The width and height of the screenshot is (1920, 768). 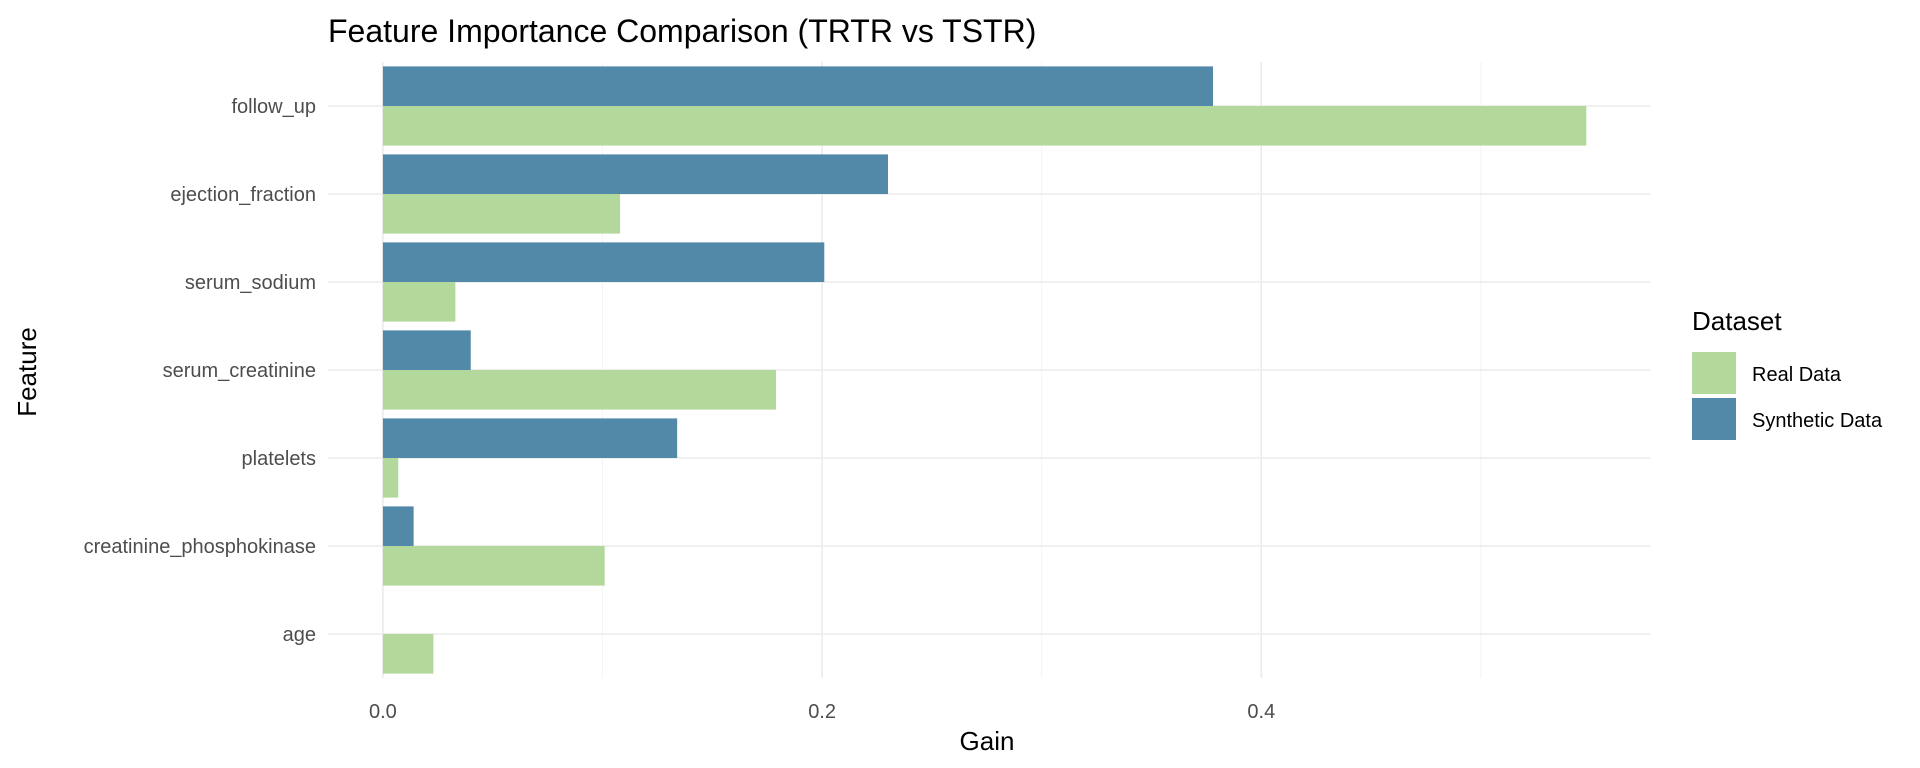 What do you see at coordinates (273, 107) in the screenshot?
I see `y-tick-label: follow_up` at bounding box center [273, 107].